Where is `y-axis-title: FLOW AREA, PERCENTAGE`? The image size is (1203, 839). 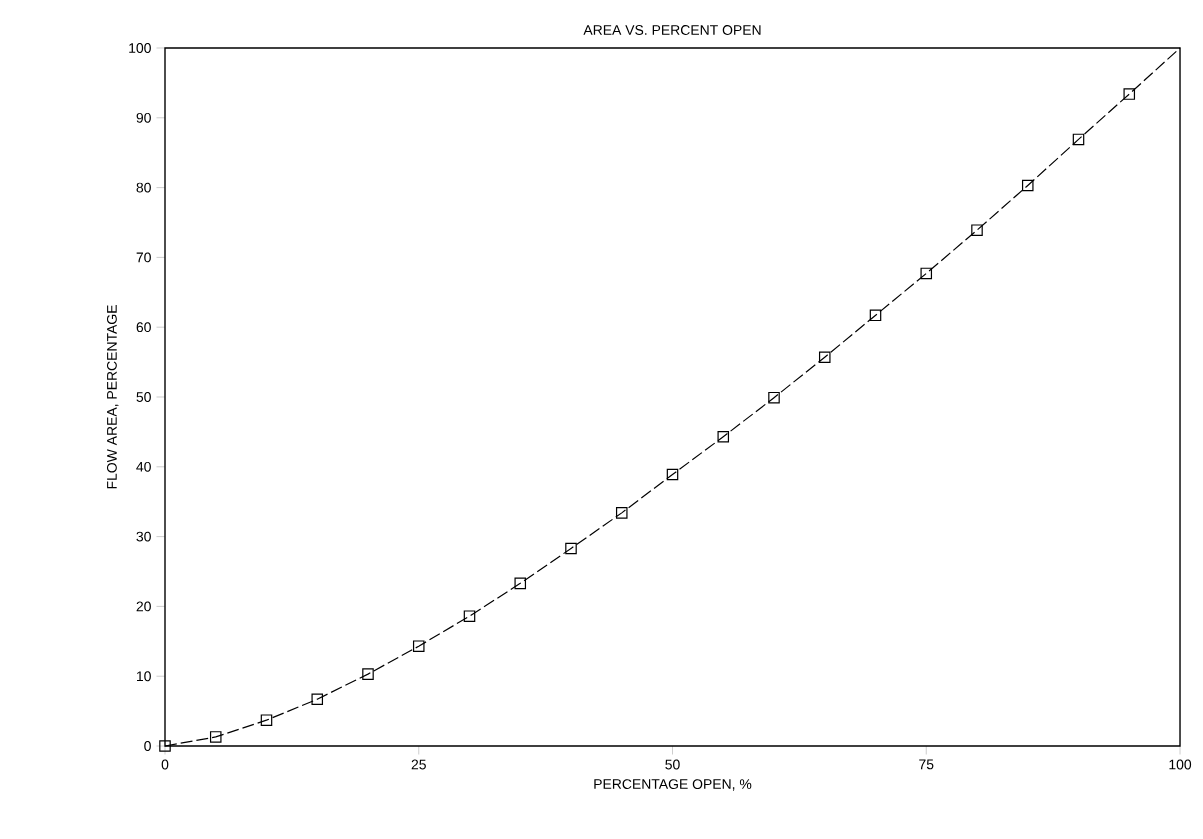
y-axis-title: FLOW AREA, PERCENTAGE is located at coordinates (112, 397).